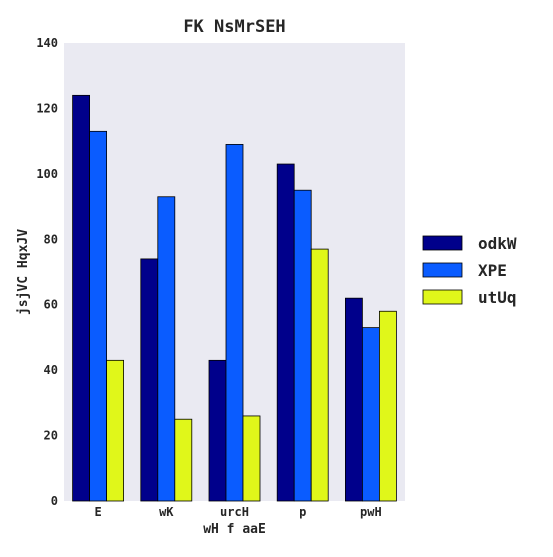 The width and height of the screenshot is (553, 557). Describe the element at coordinates (51, 370) in the screenshot. I see `y-tick-label: 40` at that location.